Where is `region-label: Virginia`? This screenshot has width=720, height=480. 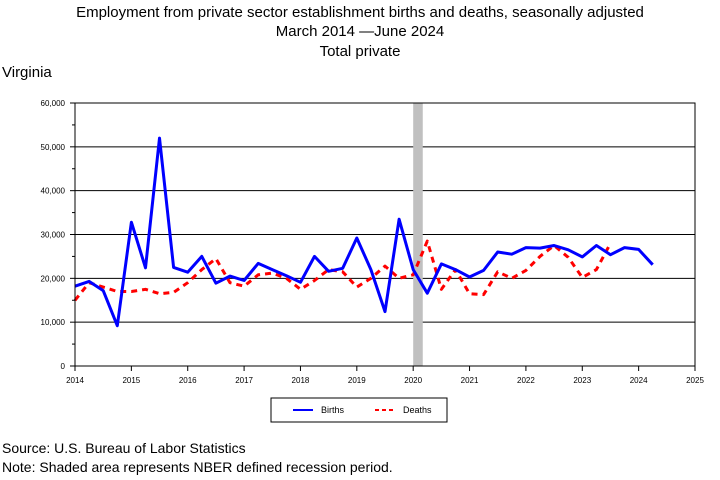 region-label: Virginia is located at coordinates (27, 72).